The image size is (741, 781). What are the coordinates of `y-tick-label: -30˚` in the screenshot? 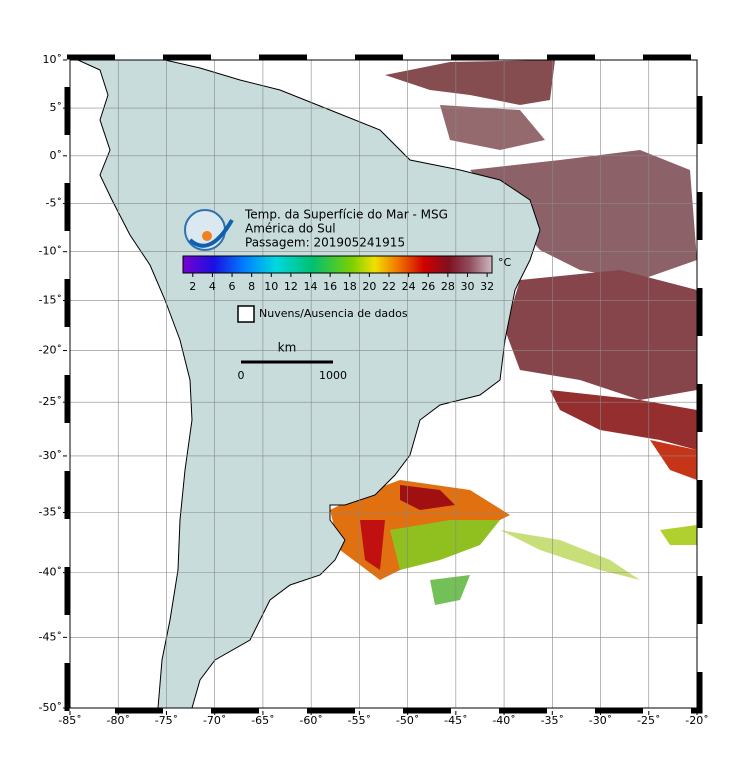 It's located at (50, 455).